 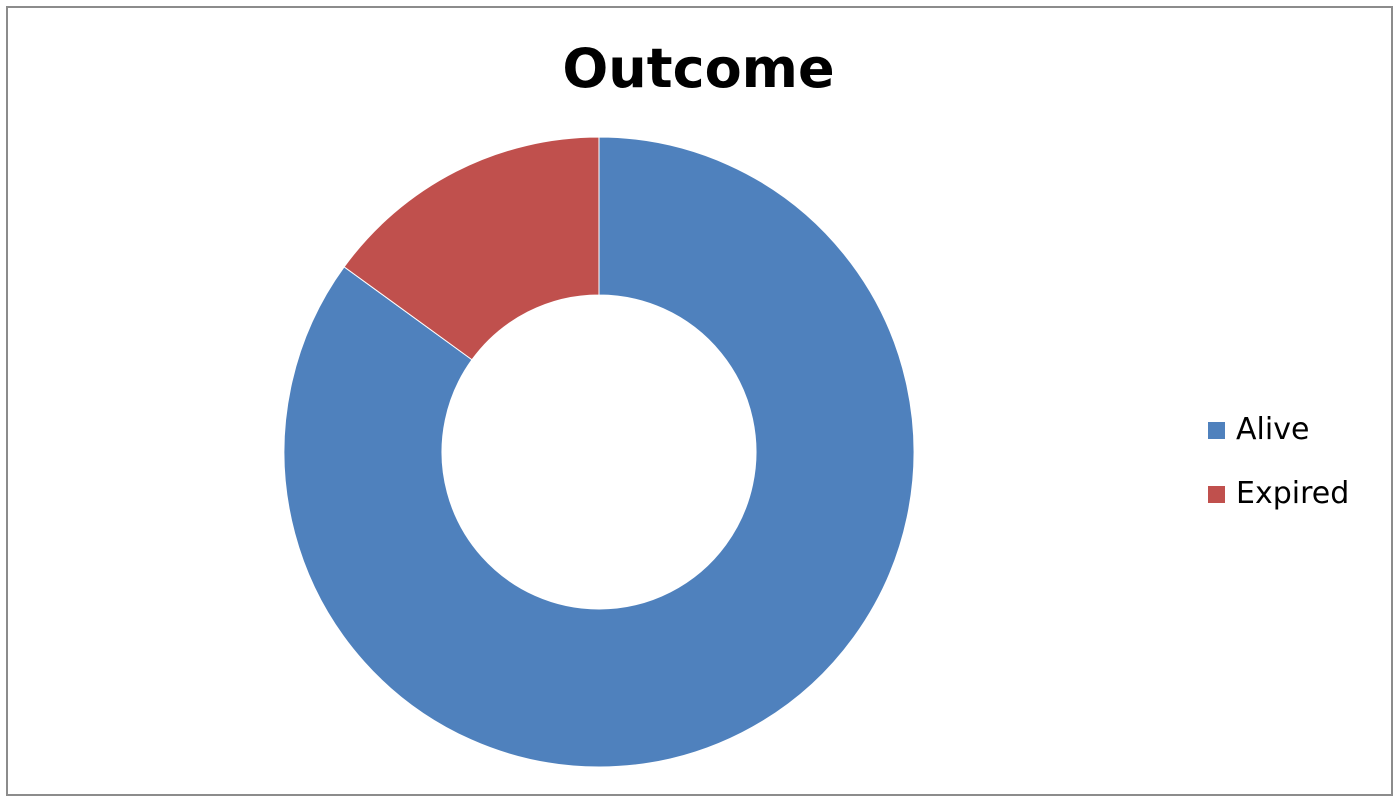 I want to click on chart-title: Outcome, so click(x=698, y=68).